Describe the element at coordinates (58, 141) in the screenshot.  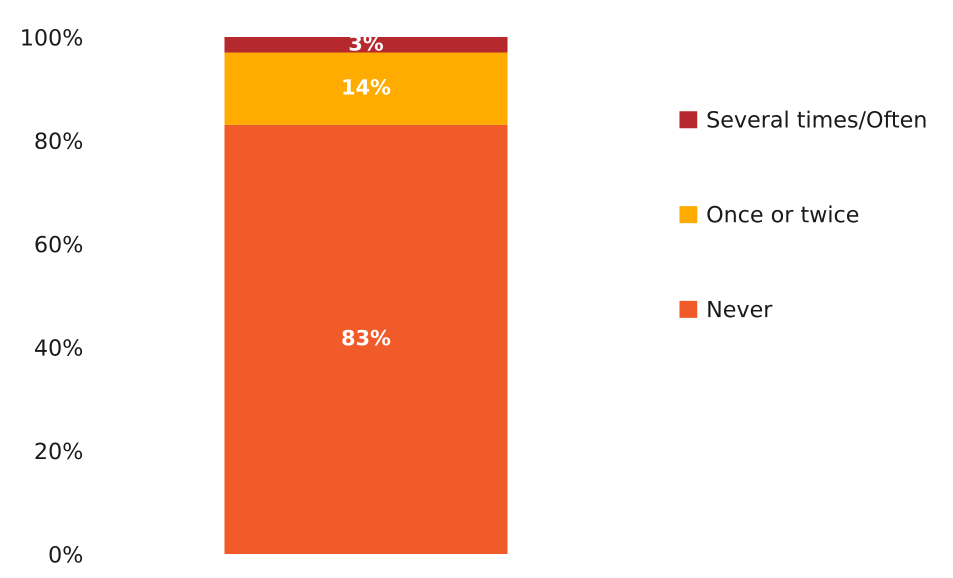
I see `y-tick-label: 80%` at that location.